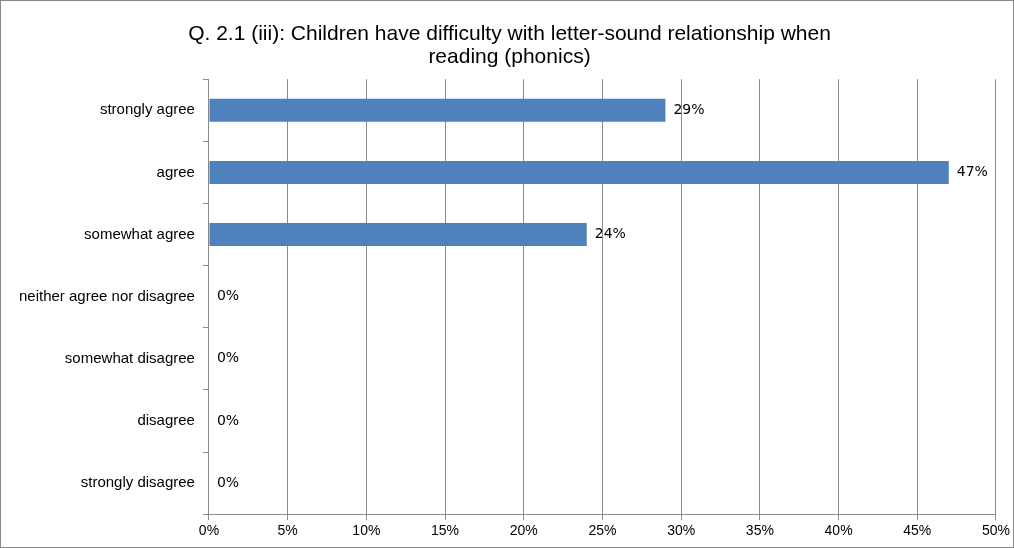  Describe the element at coordinates (175, 171) in the screenshot. I see `y-tick-label: agree` at that location.